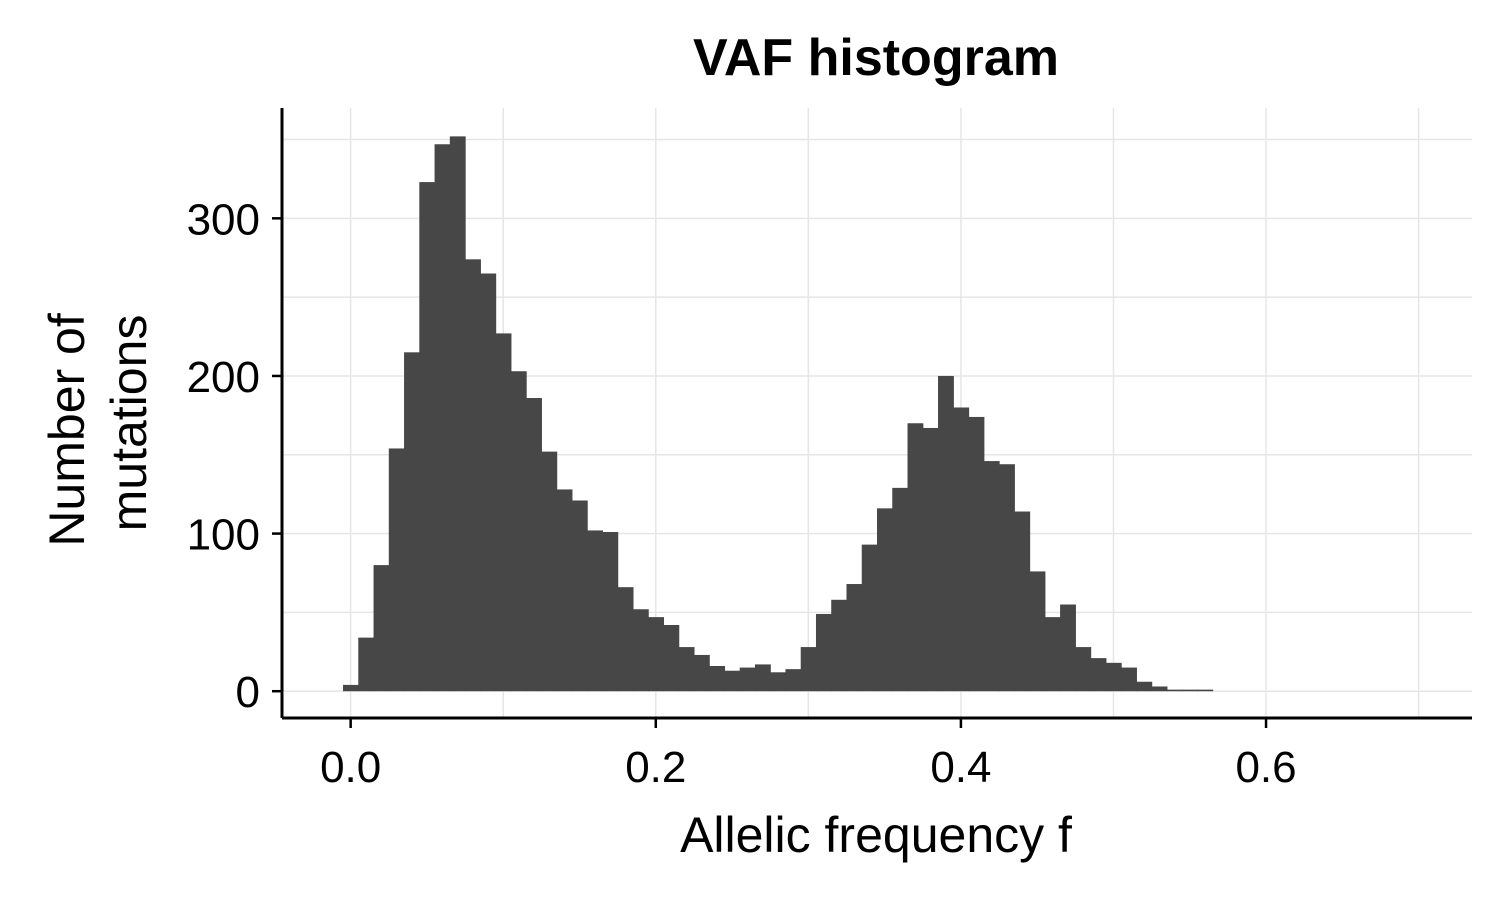  What do you see at coordinates (98, 422) in the screenshot?
I see `y-axis-label: Number of mutations` at bounding box center [98, 422].